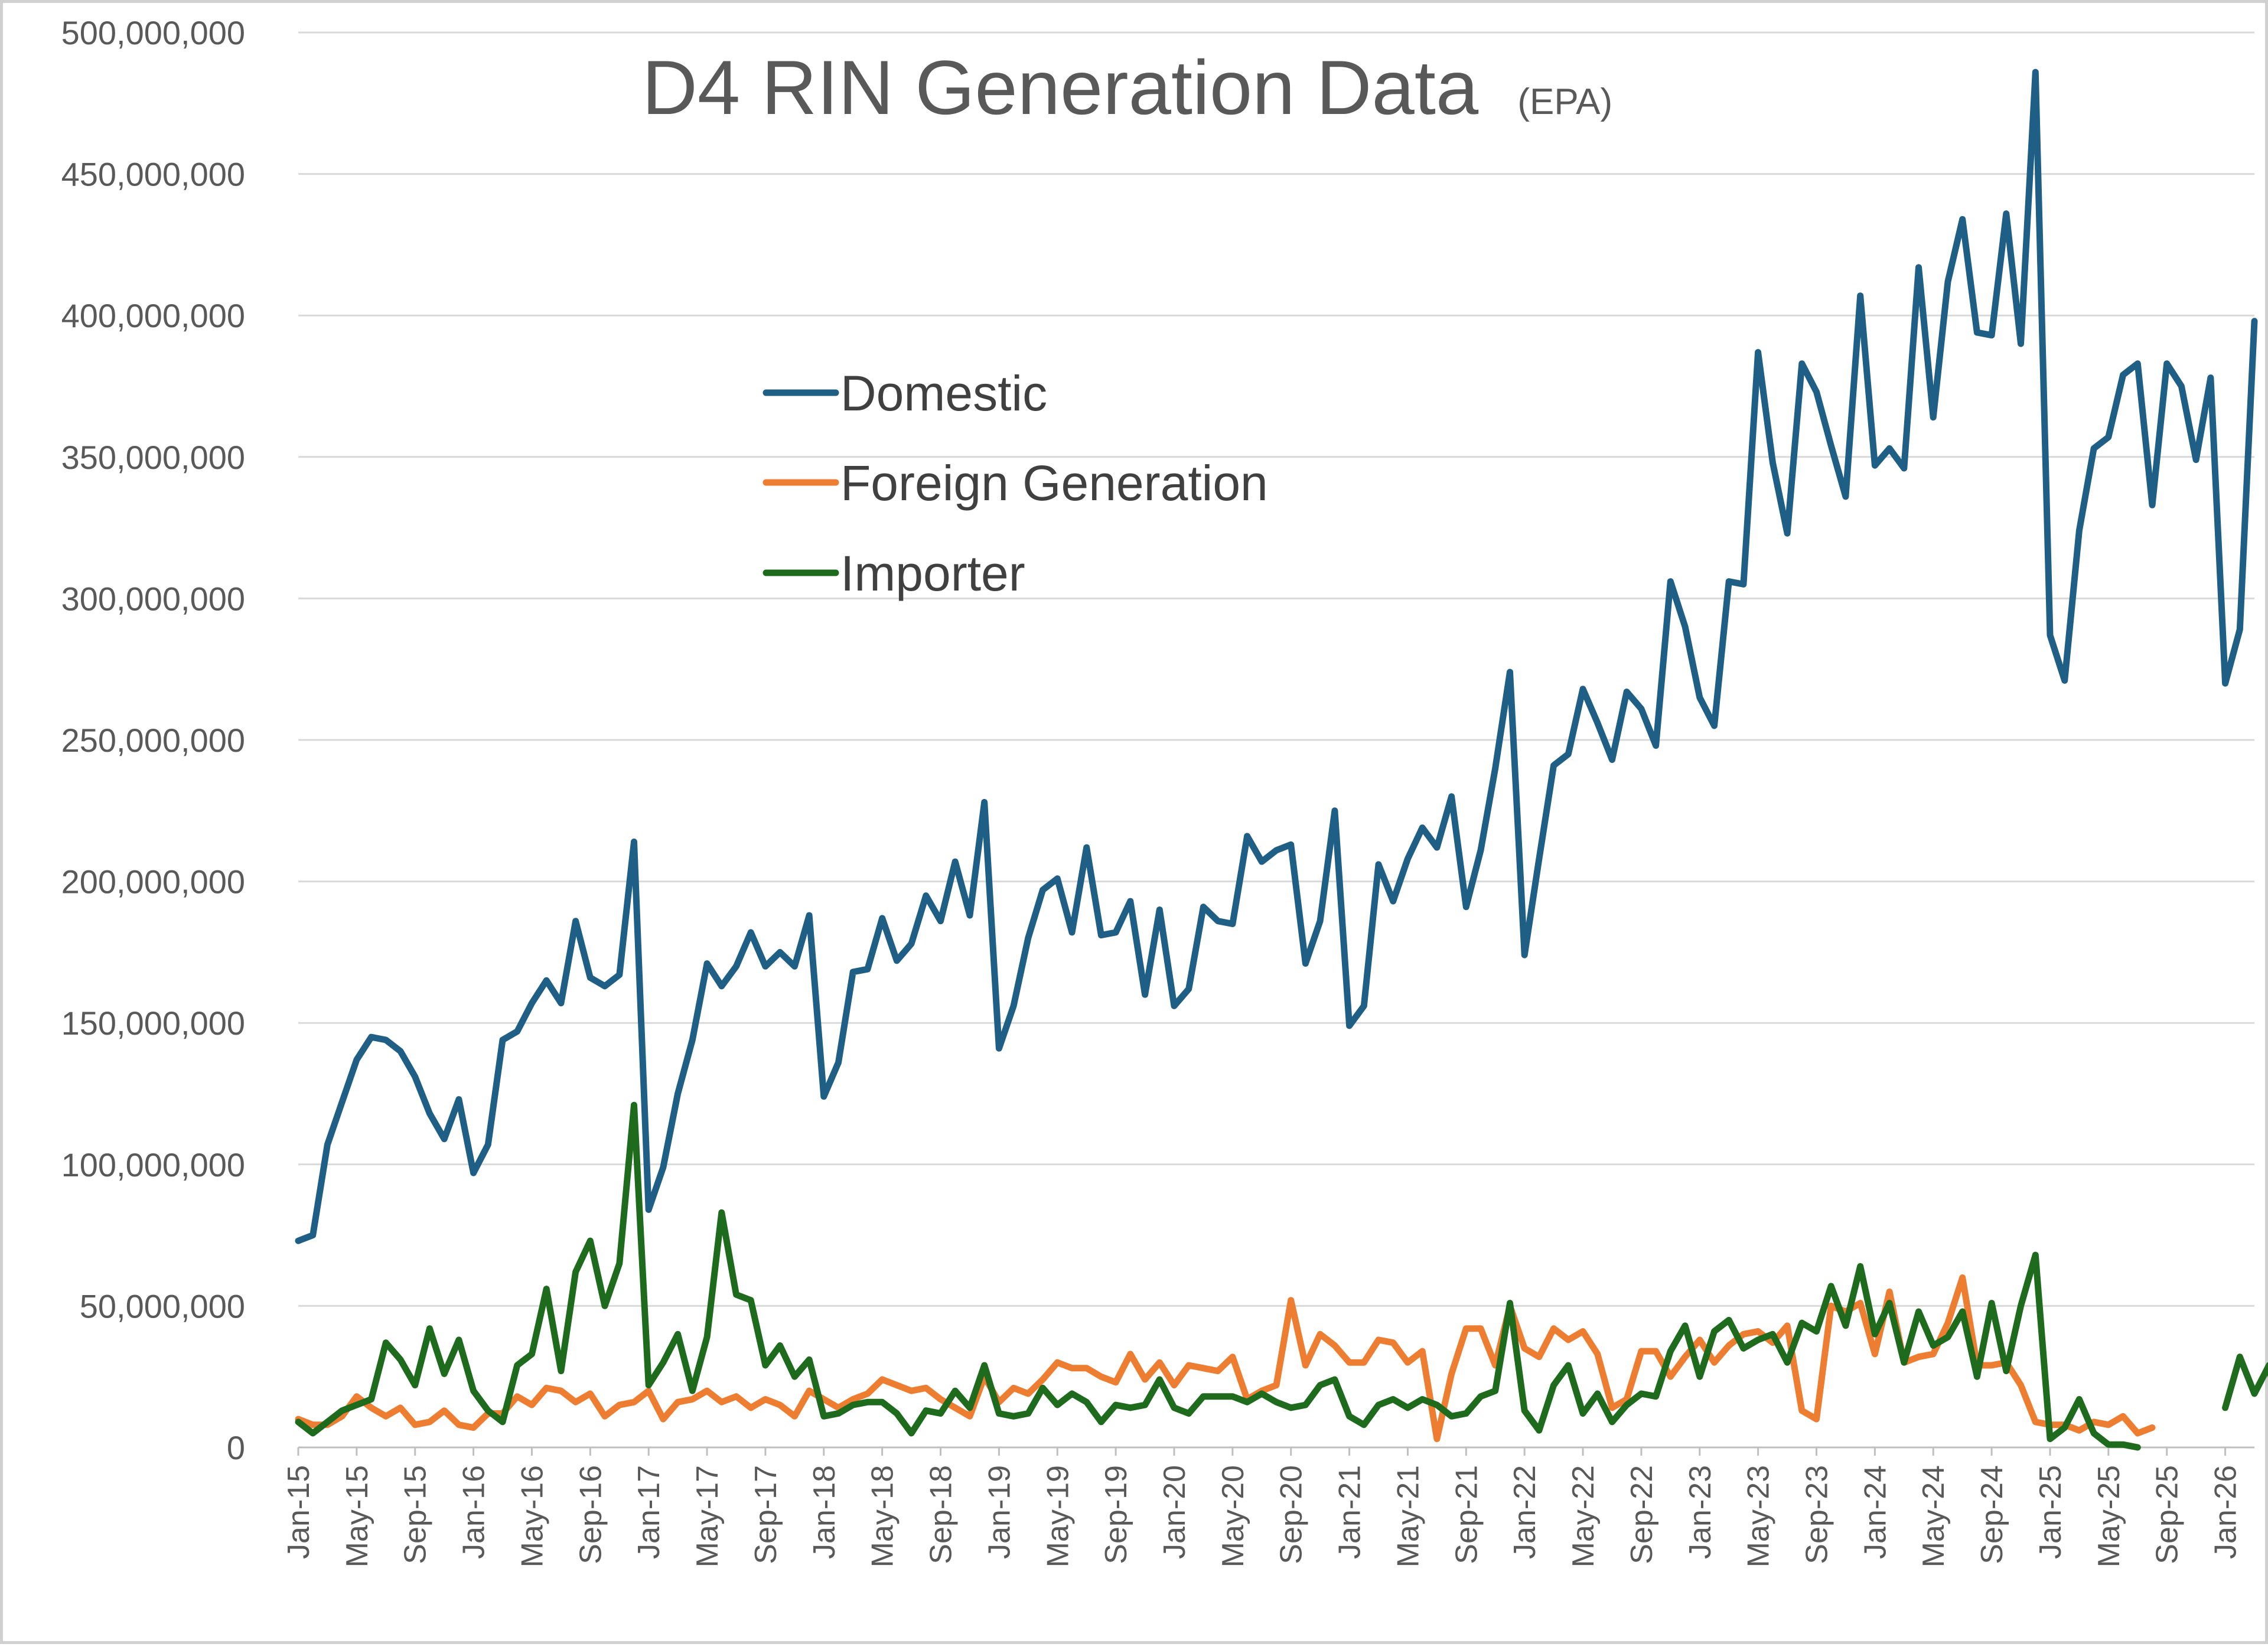 The width and height of the screenshot is (2268, 1647). I want to click on legend-label: Importer, so click(932, 573).